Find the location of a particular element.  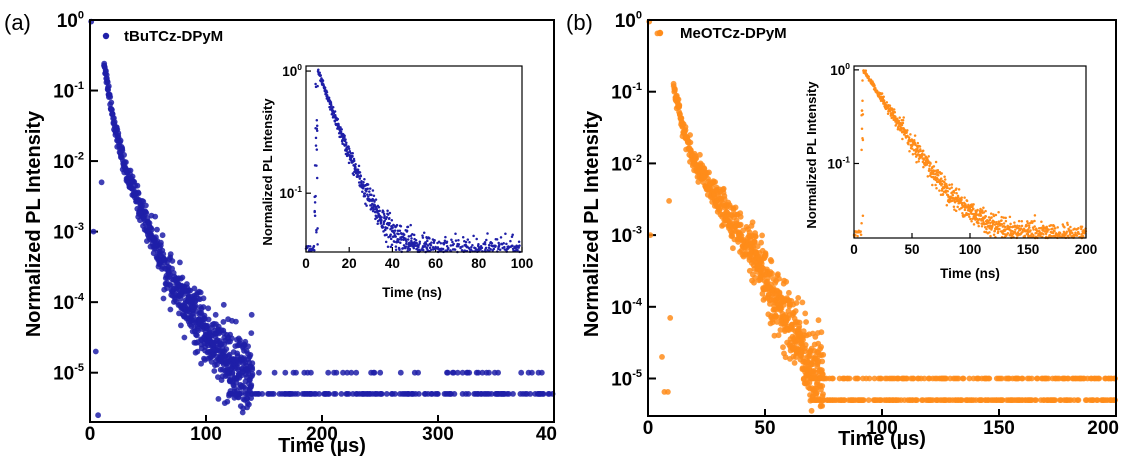

panel-b-legend-label: MeOTCz-DPyM is located at coordinates (733, 33).